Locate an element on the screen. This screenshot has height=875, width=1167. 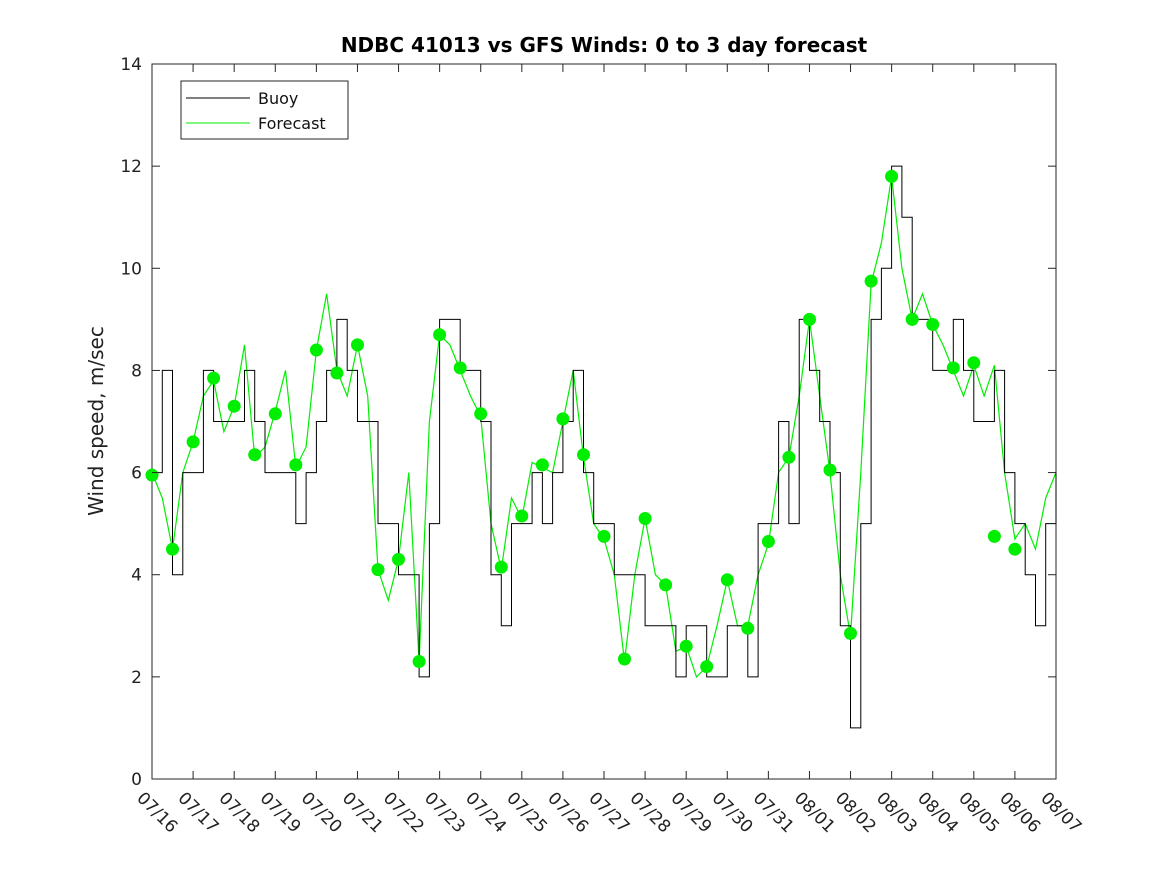
y-tick-label: 12 is located at coordinates (131, 167).